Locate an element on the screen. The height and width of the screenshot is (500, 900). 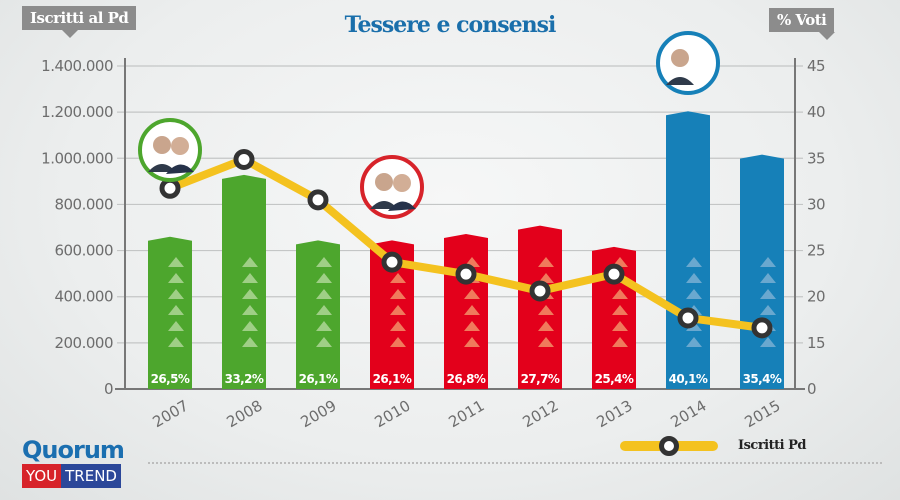
right-tick-label: 15 is located at coordinates (816, 343).